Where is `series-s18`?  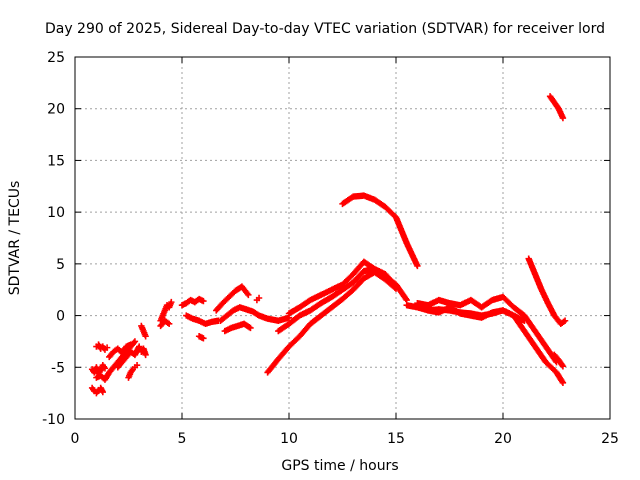 series-s18 is located at coordinates (258, 299).